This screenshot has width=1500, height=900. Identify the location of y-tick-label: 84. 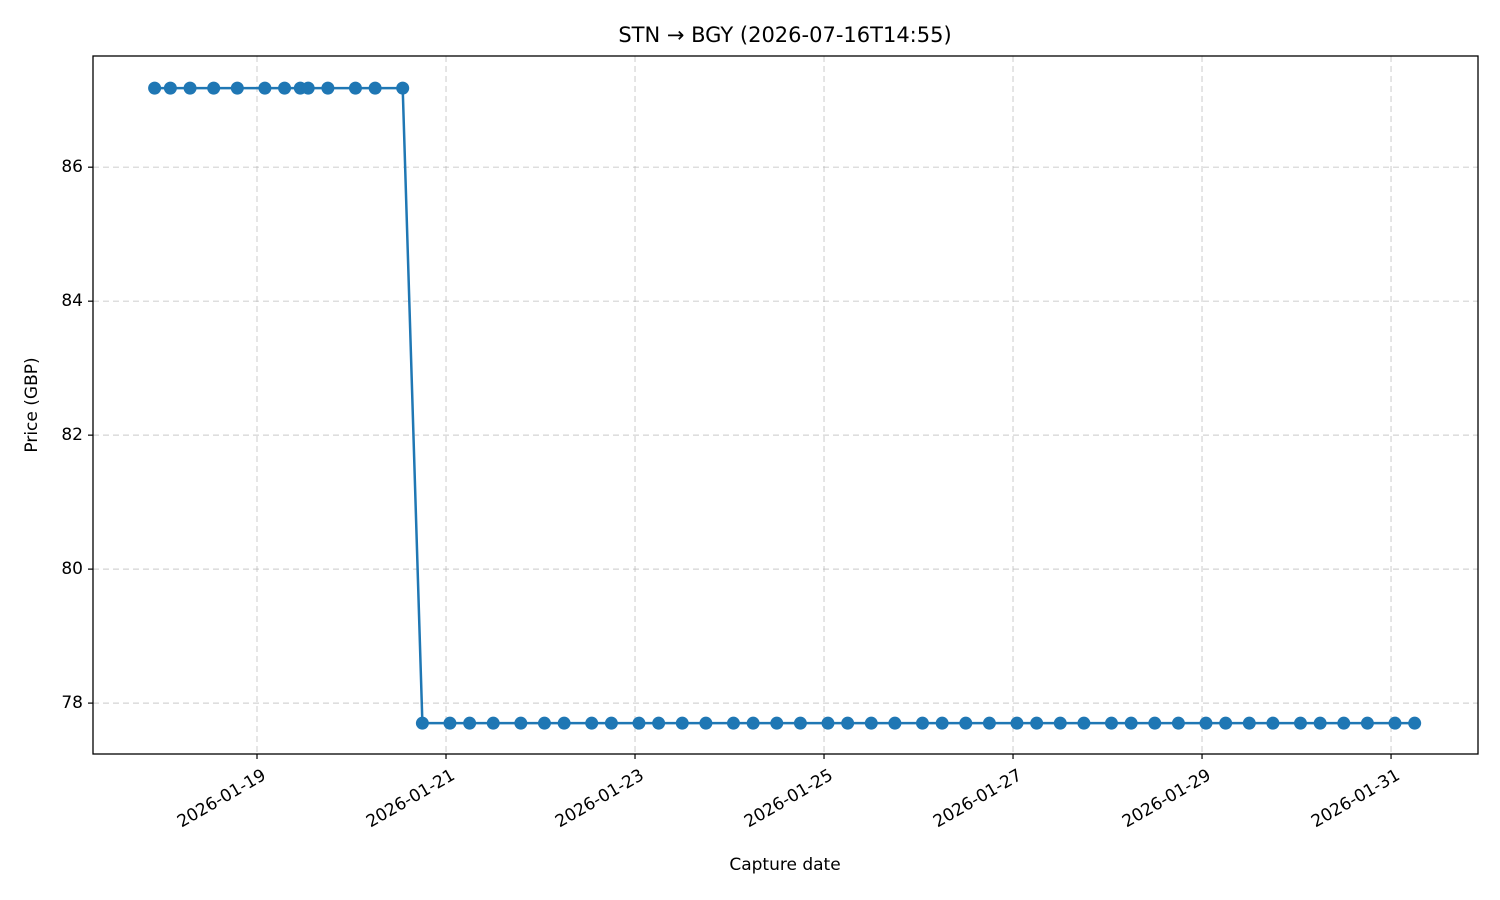
(72, 301).